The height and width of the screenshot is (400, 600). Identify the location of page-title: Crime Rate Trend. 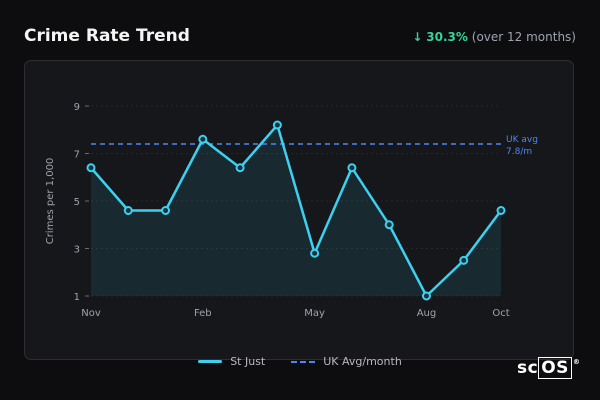
(107, 36).